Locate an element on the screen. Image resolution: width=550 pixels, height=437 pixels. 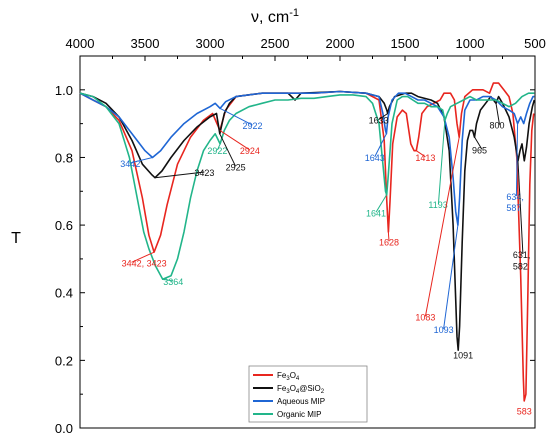
annotation-label: 1643 is located at coordinates (375, 158).